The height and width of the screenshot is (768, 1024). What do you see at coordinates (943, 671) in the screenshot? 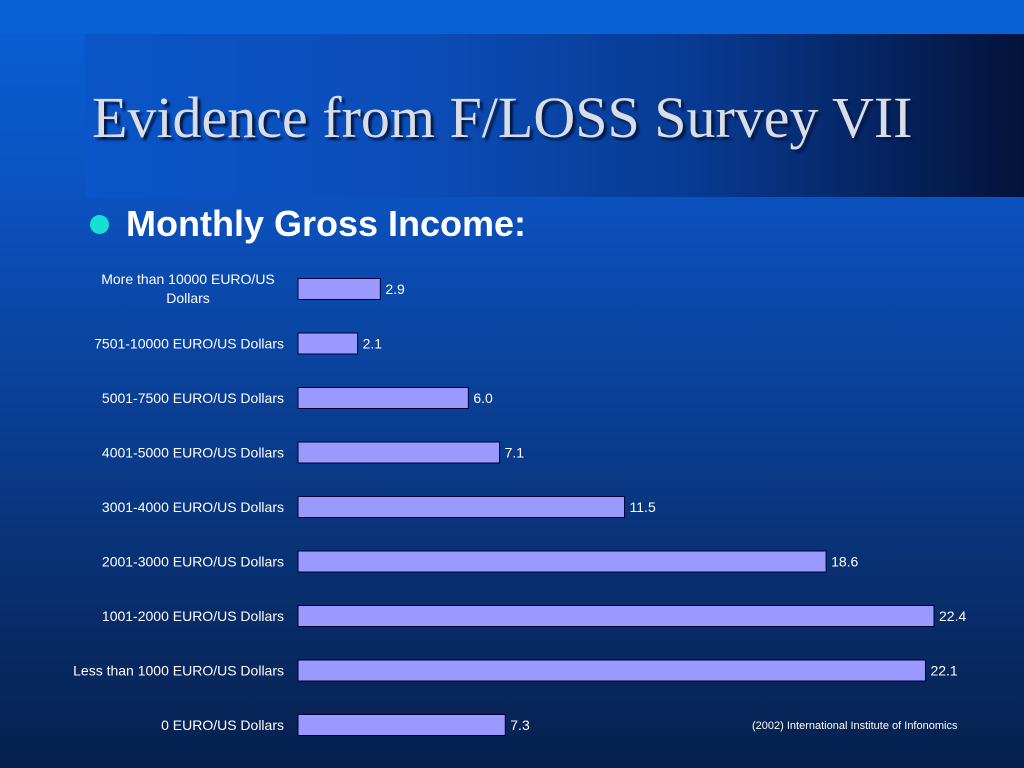
I see `bar-value-label-7: 22.1` at bounding box center [943, 671].